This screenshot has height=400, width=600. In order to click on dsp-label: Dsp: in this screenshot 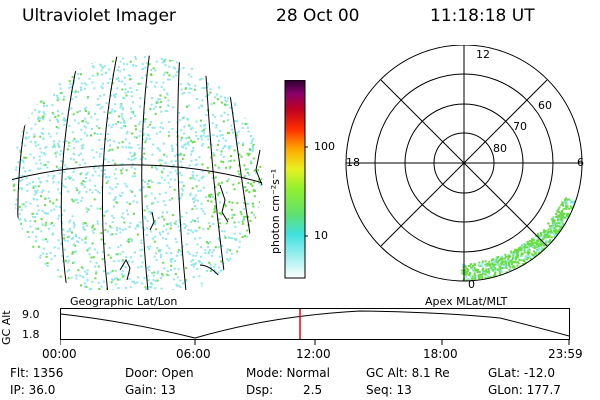, I will do `click(260, 390)`.